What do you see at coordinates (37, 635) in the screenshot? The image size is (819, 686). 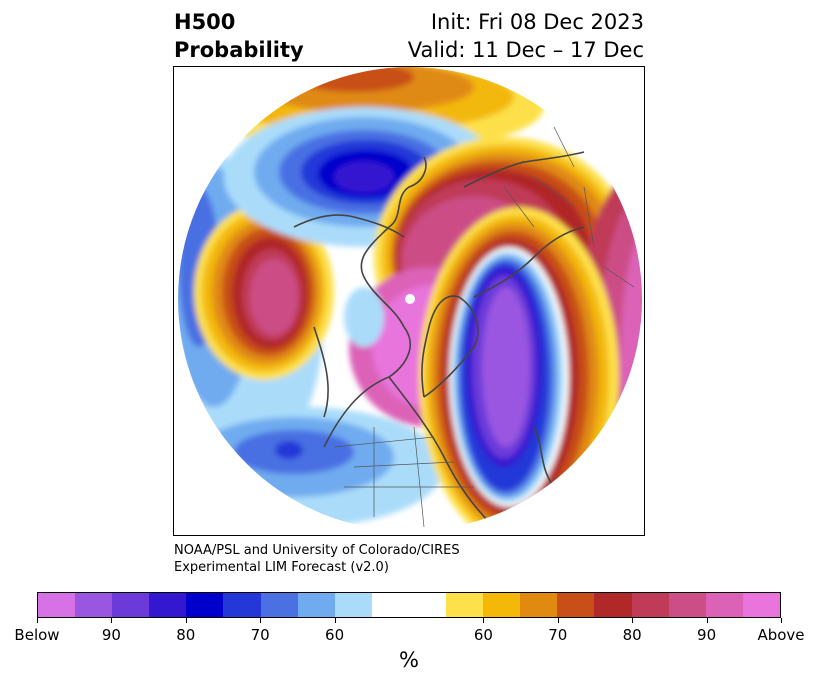 I see `colorbar-tick-label: Below` at bounding box center [37, 635].